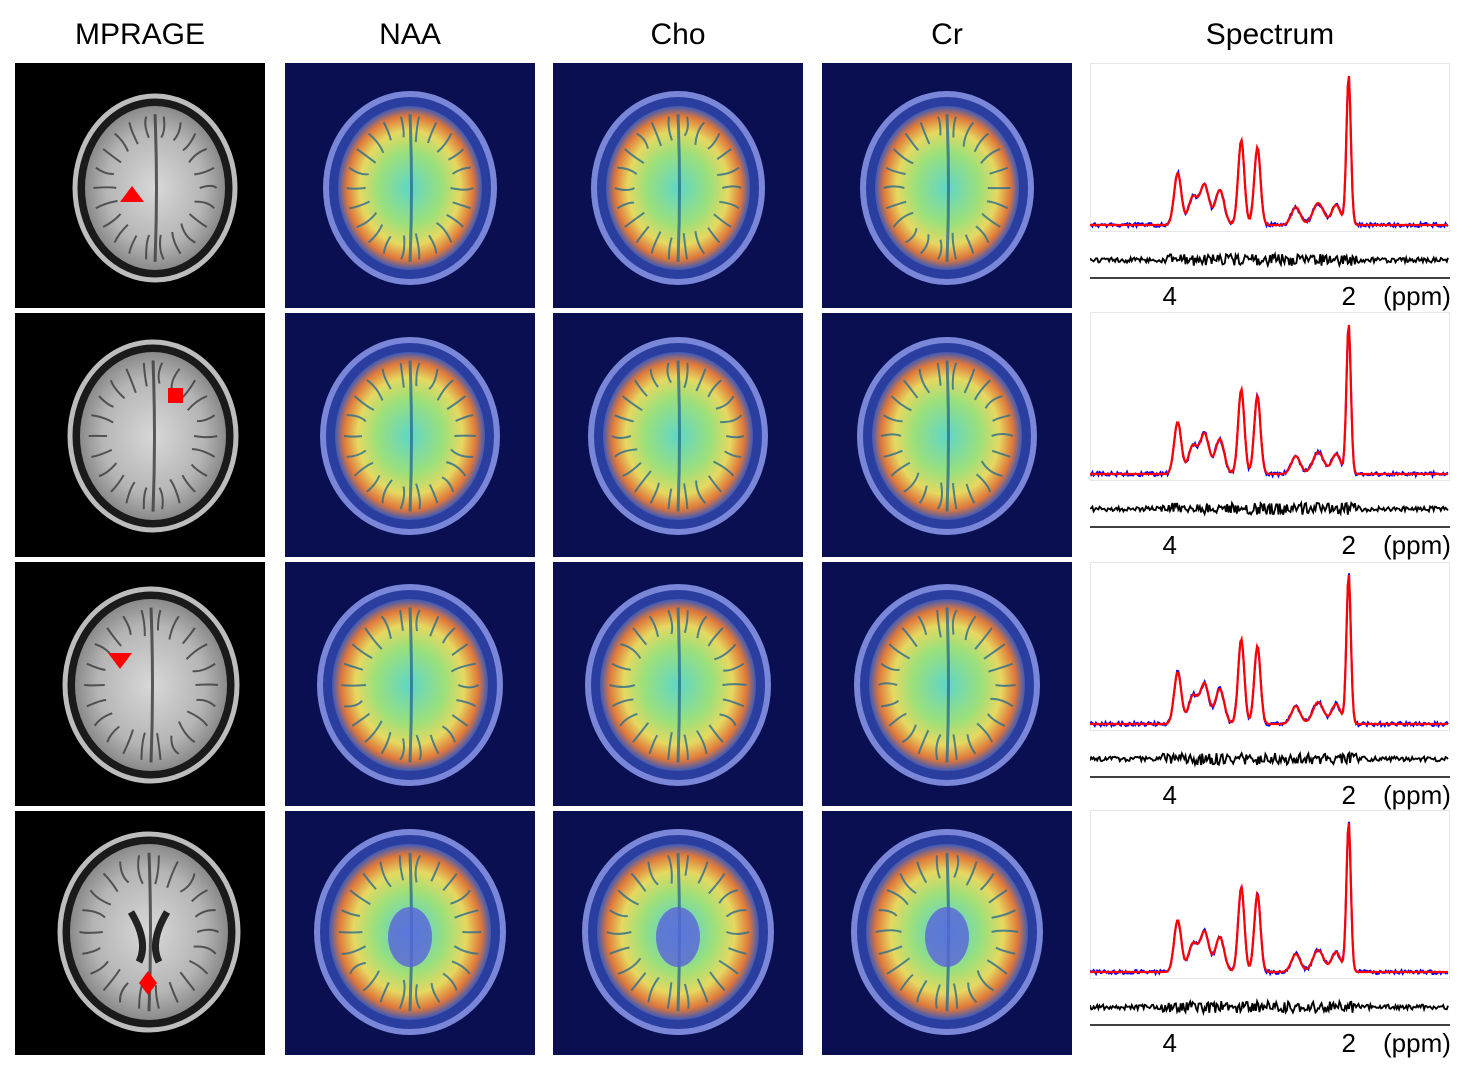 This screenshot has width=1475, height=1085. Describe the element at coordinates (148, 983) in the screenshot. I see `roi-marker-diamond` at that location.